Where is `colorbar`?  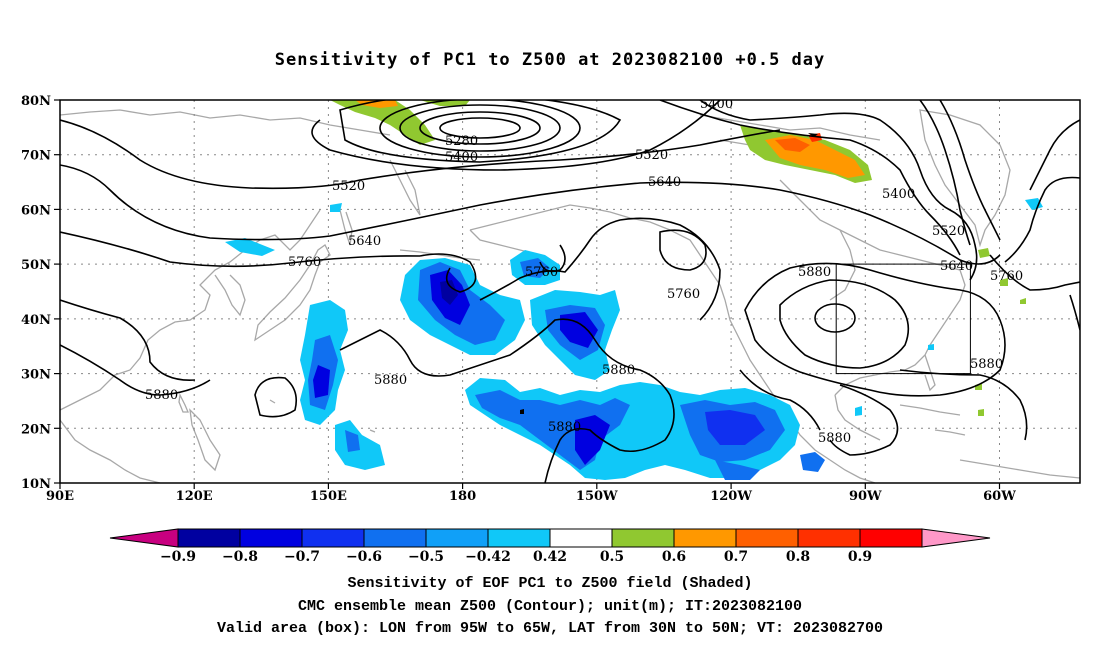 colorbar is located at coordinates (550, 538).